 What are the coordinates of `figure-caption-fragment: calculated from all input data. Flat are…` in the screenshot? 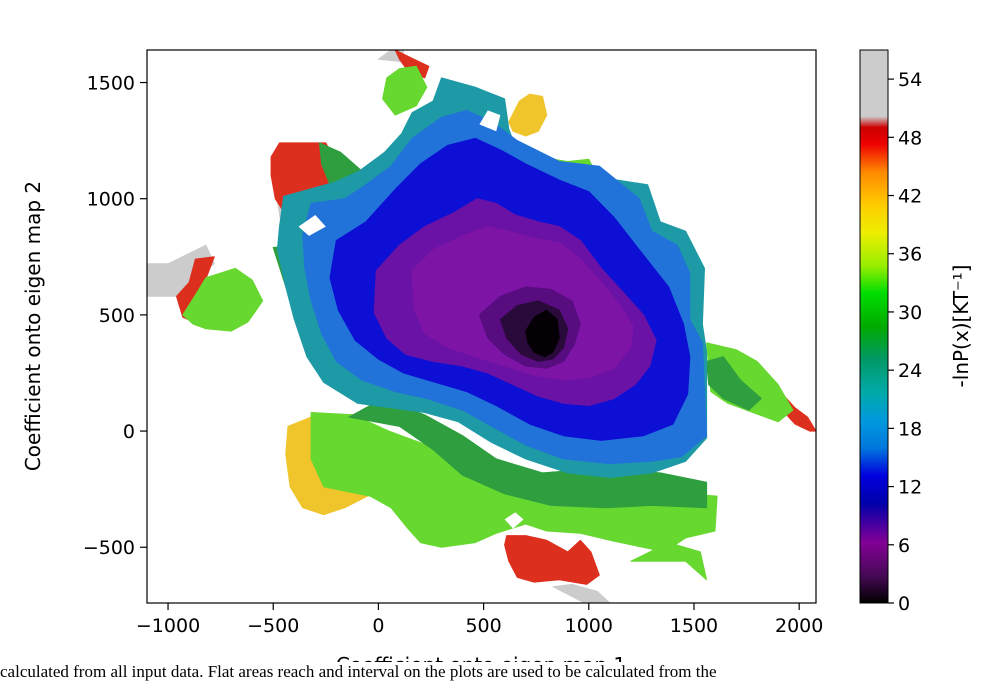 It's located at (358, 671).